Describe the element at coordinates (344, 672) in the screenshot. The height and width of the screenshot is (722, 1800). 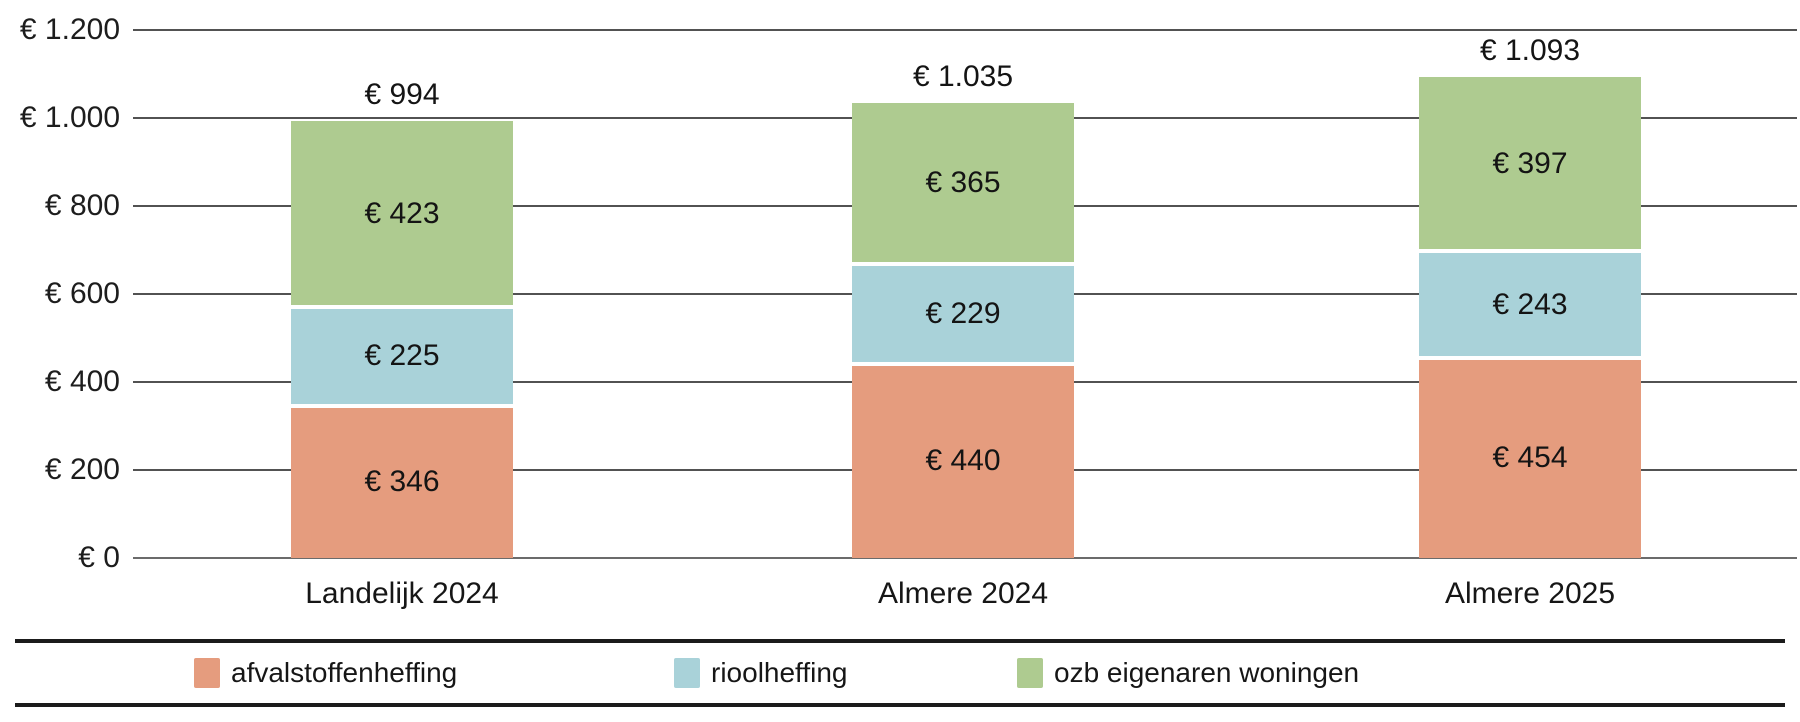
I see `legend-item-label: afvalstoffenheffing` at that location.